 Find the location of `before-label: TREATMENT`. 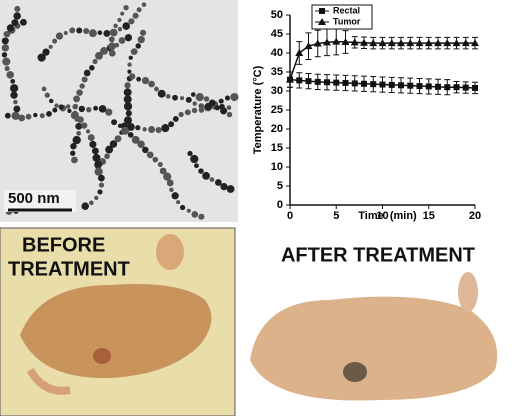

before-label: TREATMENT is located at coordinates (69, 269).